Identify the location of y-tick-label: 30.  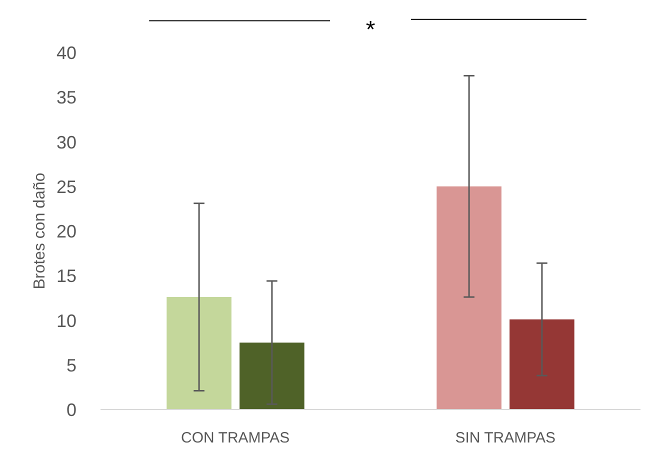
(66, 142).